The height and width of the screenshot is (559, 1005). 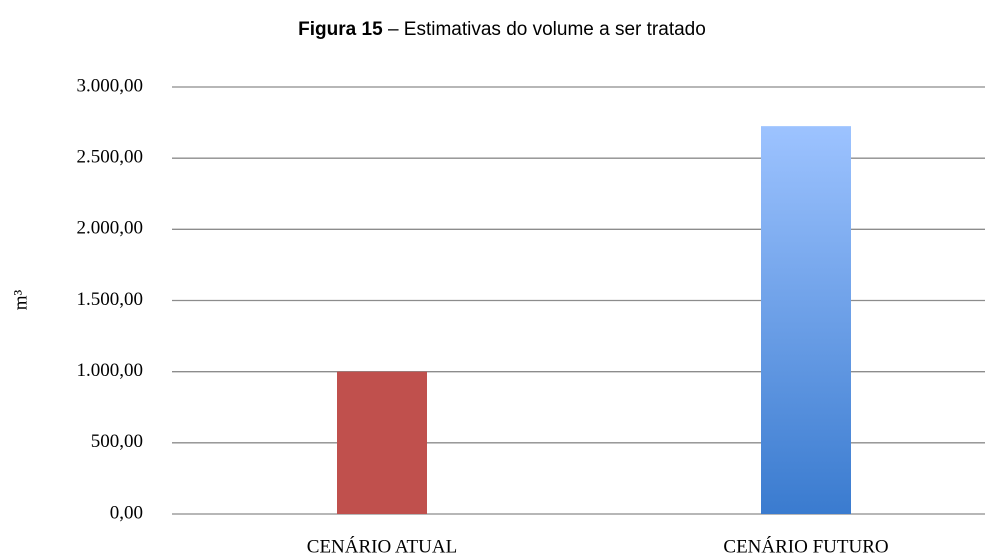 What do you see at coordinates (117, 441) in the screenshot?
I see `y-tick-label: 500,00` at bounding box center [117, 441].